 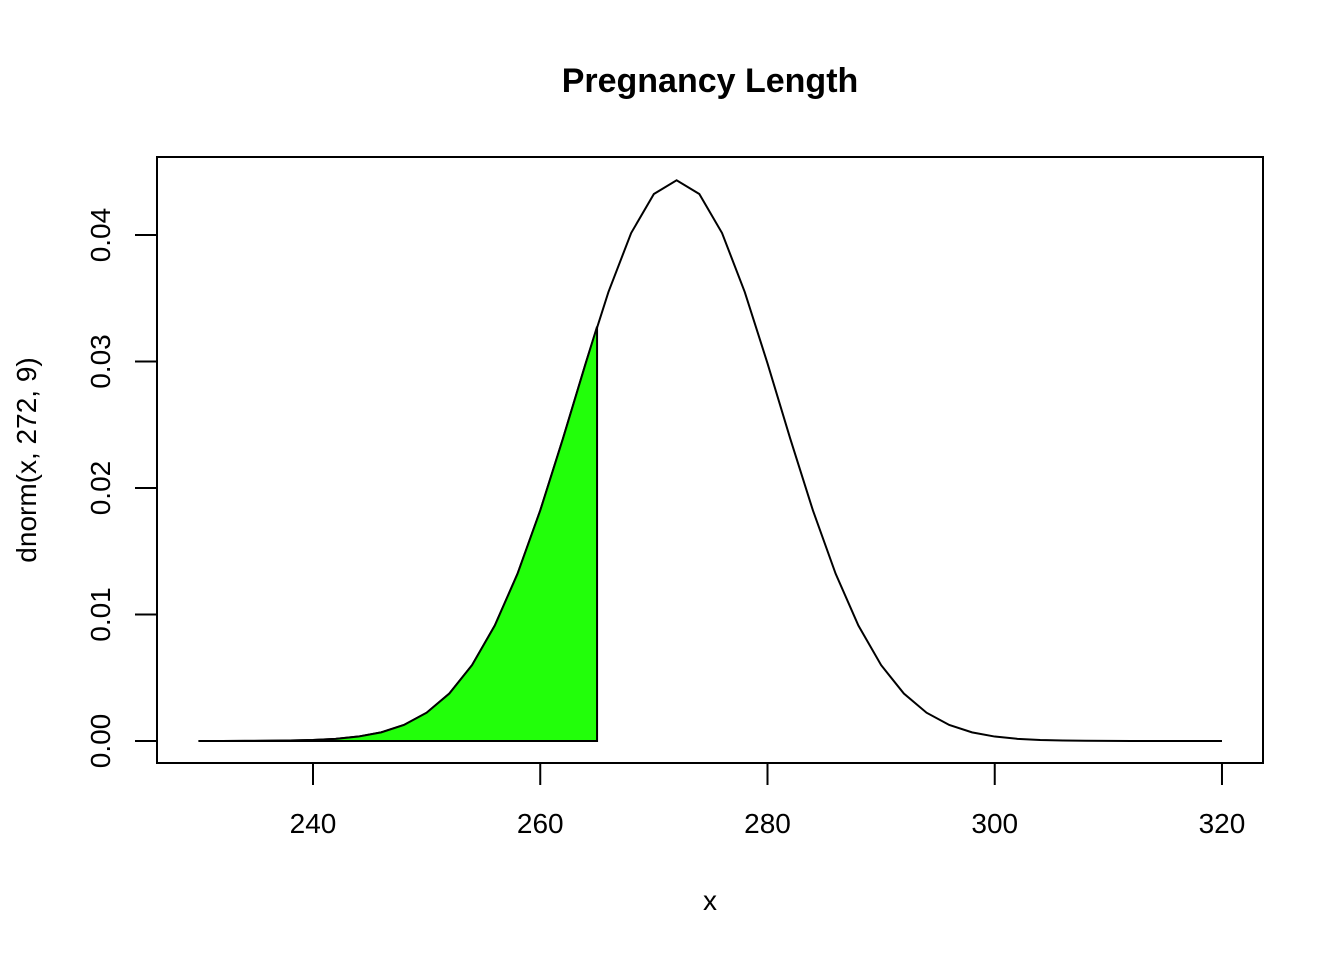 What do you see at coordinates (100, 741) in the screenshot?
I see `y-tick-label: 0.00` at bounding box center [100, 741].